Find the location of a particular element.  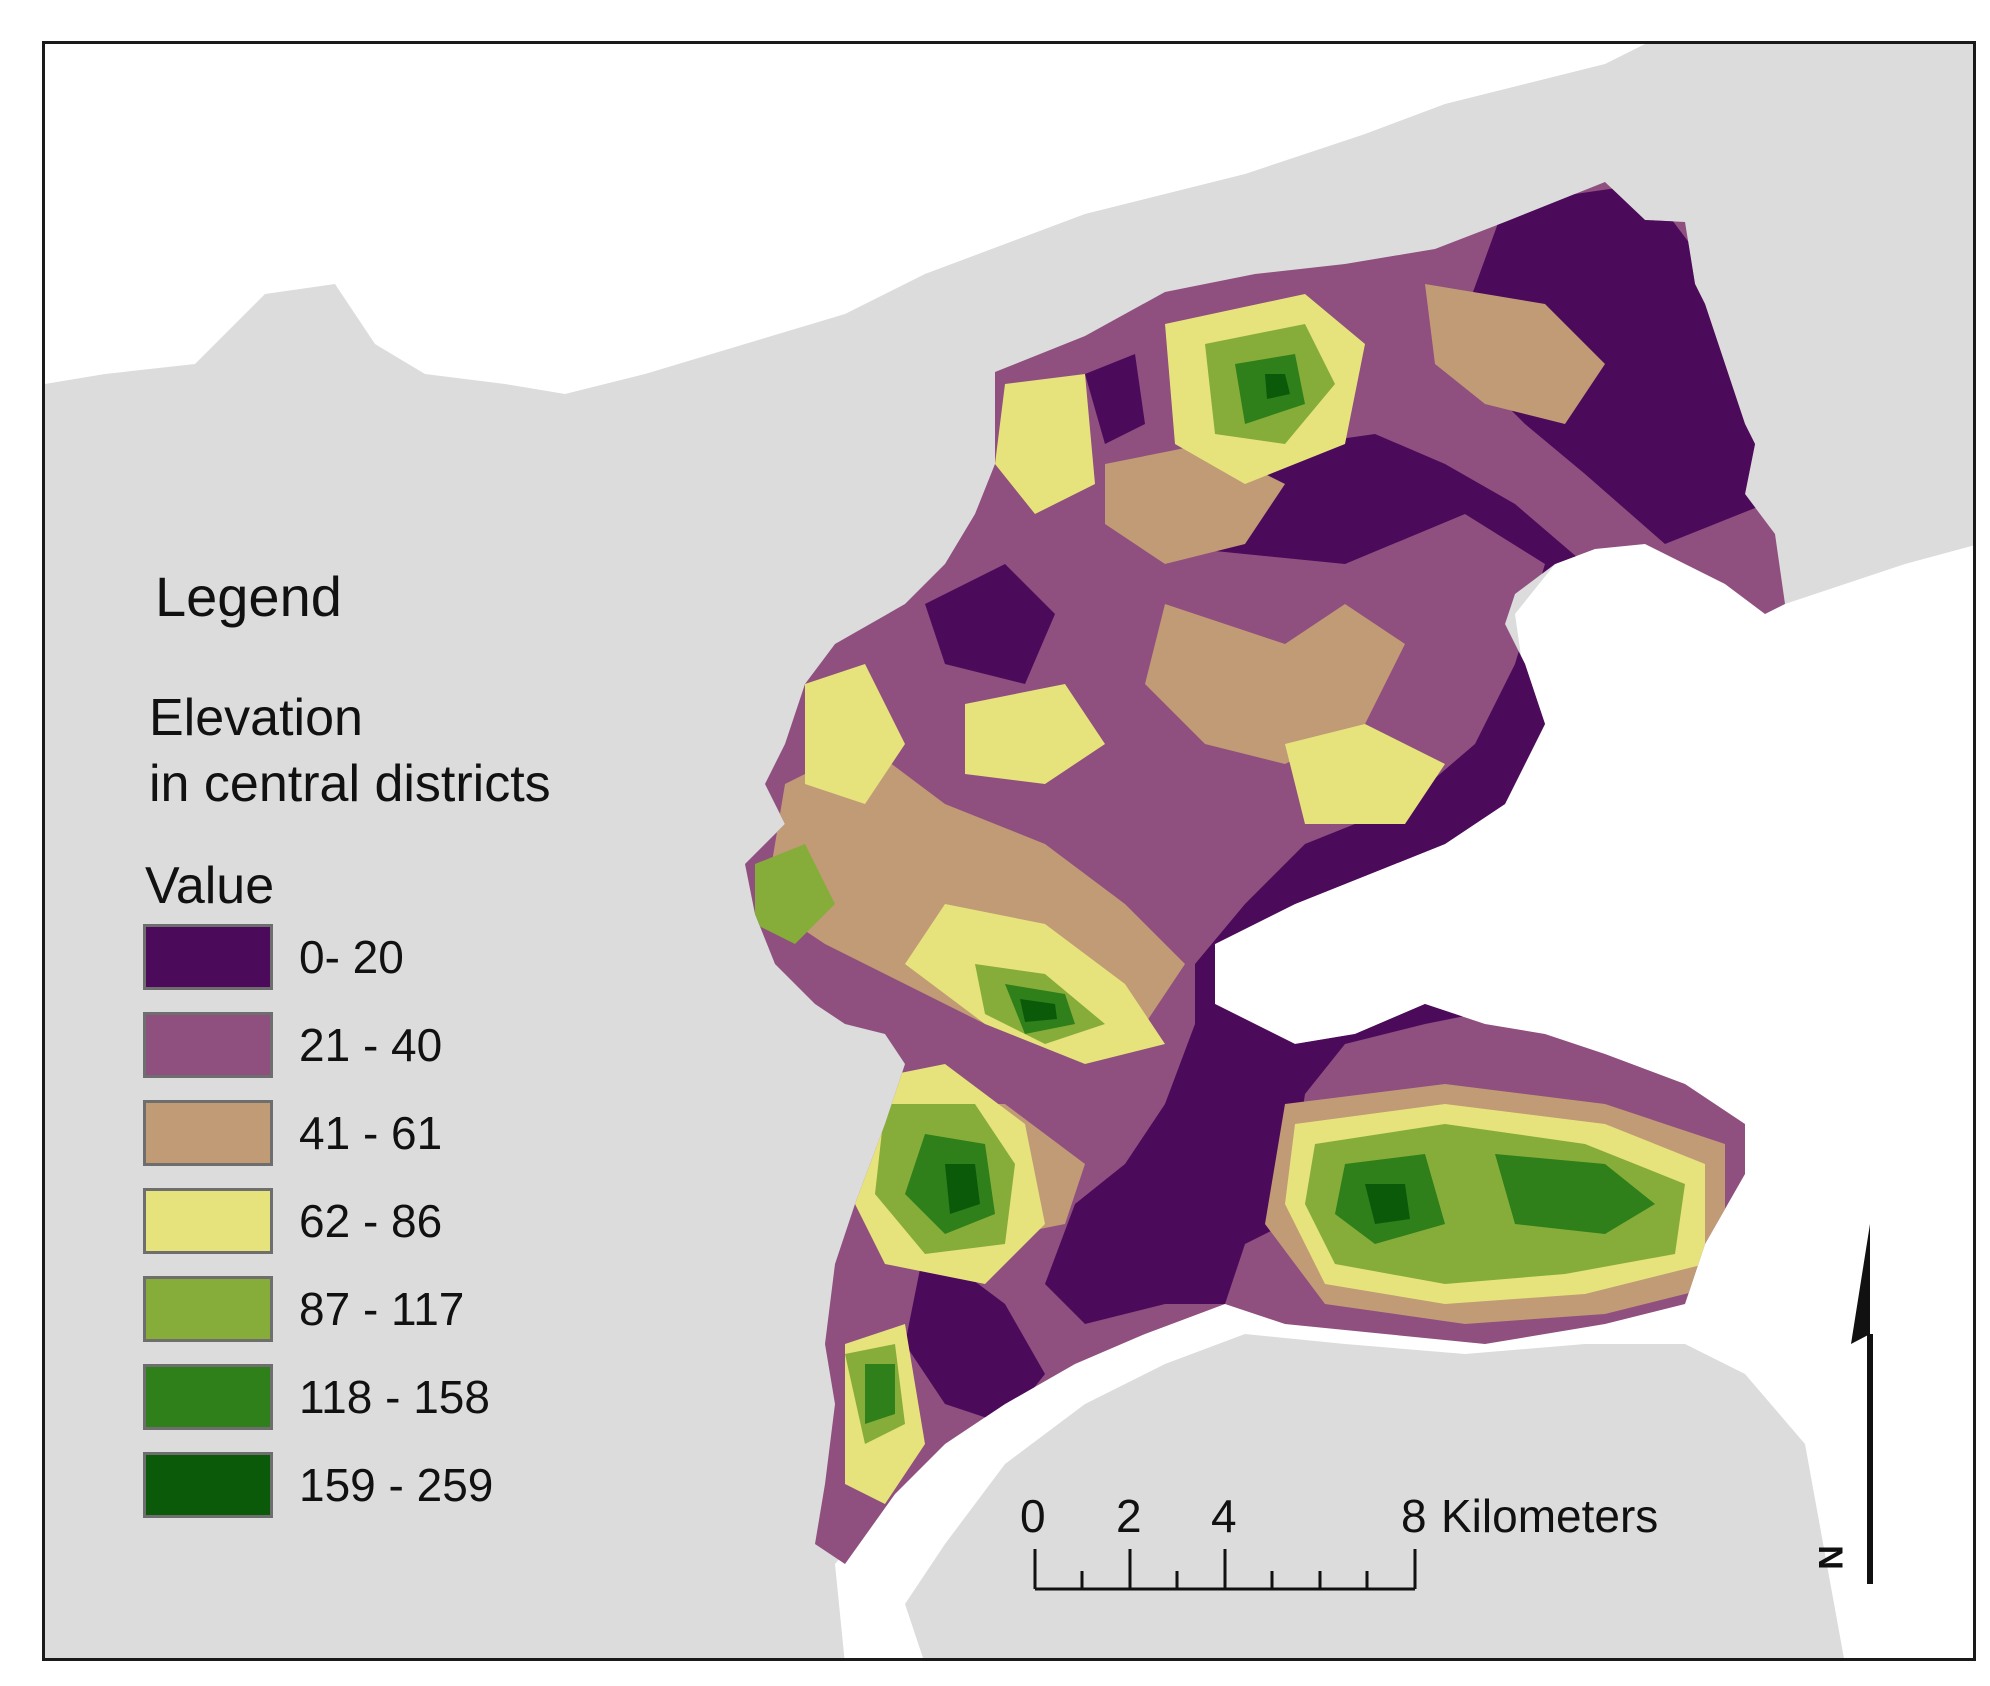

legend-class-3: 41 - 61 is located at coordinates (443, 1133).